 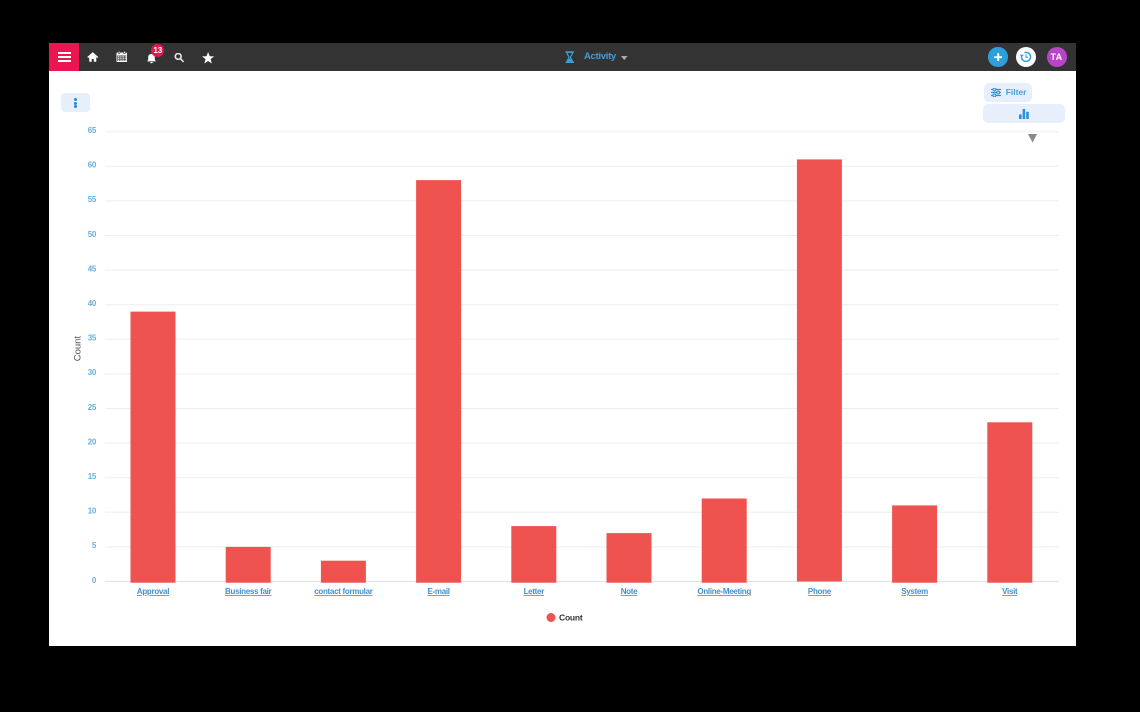 What do you see at coordinates (92, 268) in the screenshot?
I see `svg-text: 45` at bounding box center [92, 268].